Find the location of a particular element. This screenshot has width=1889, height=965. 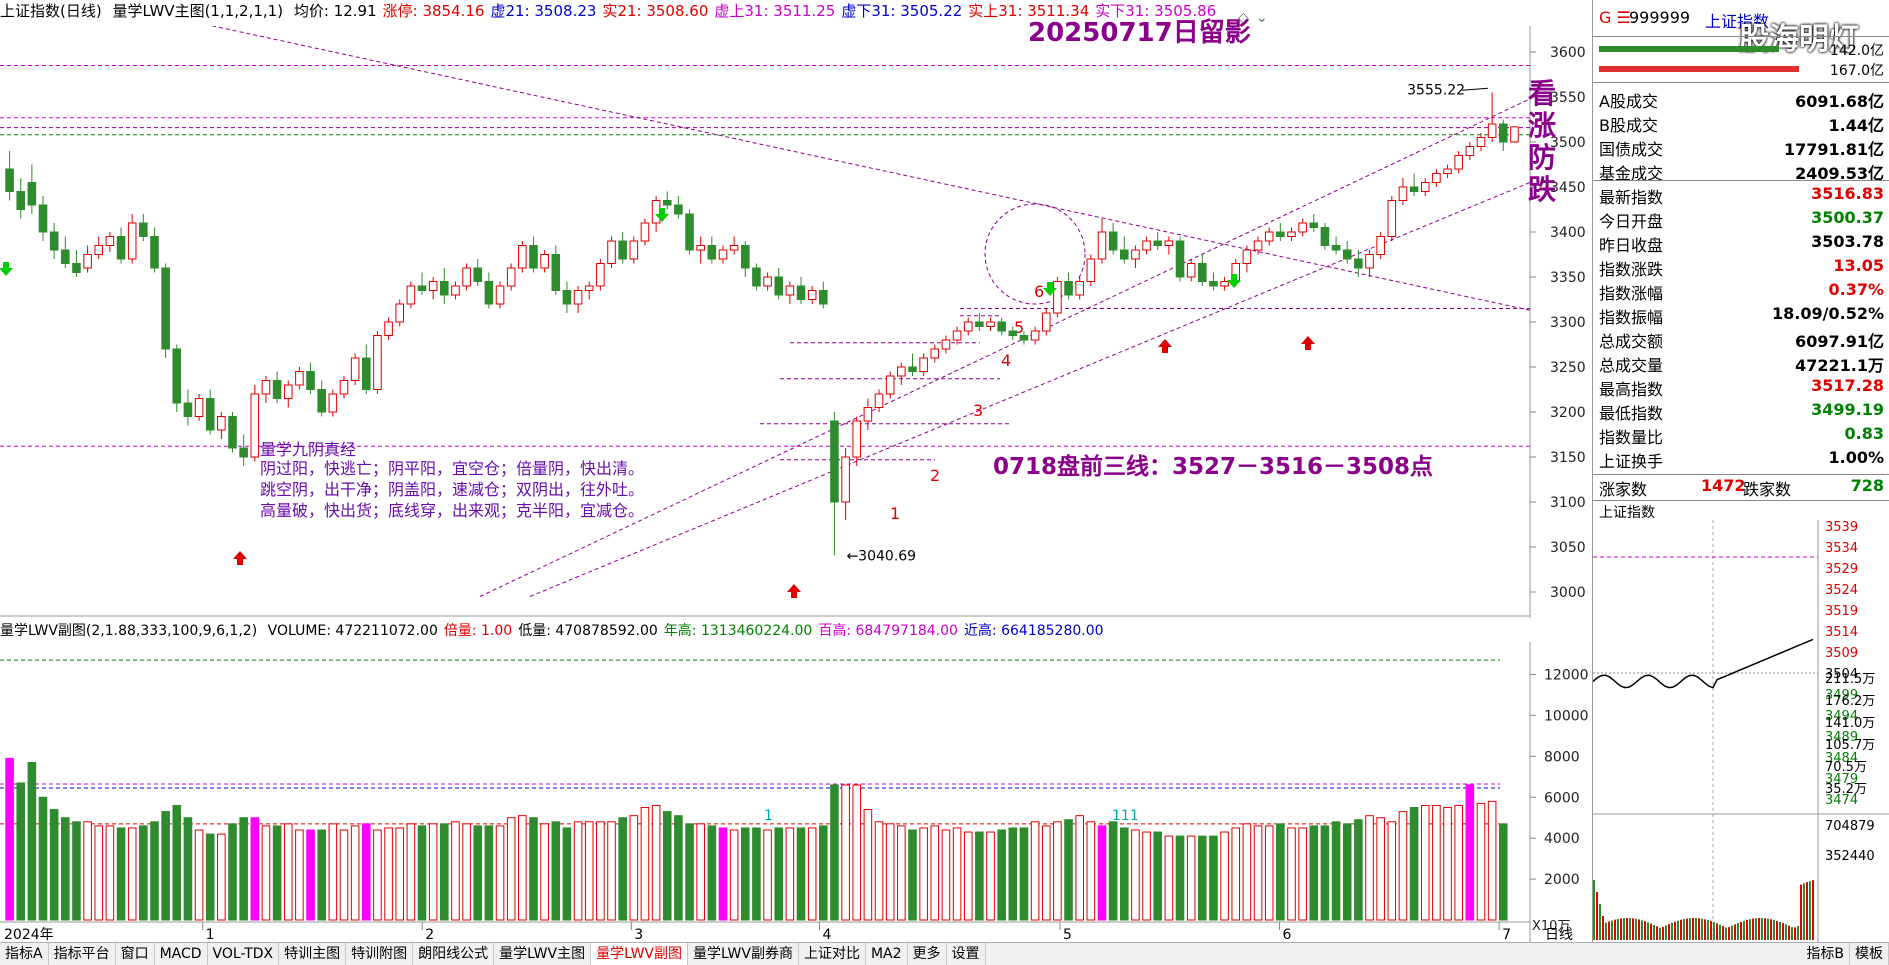

chart-title: 上证指数(日线) is located at coordinates (51, 11).